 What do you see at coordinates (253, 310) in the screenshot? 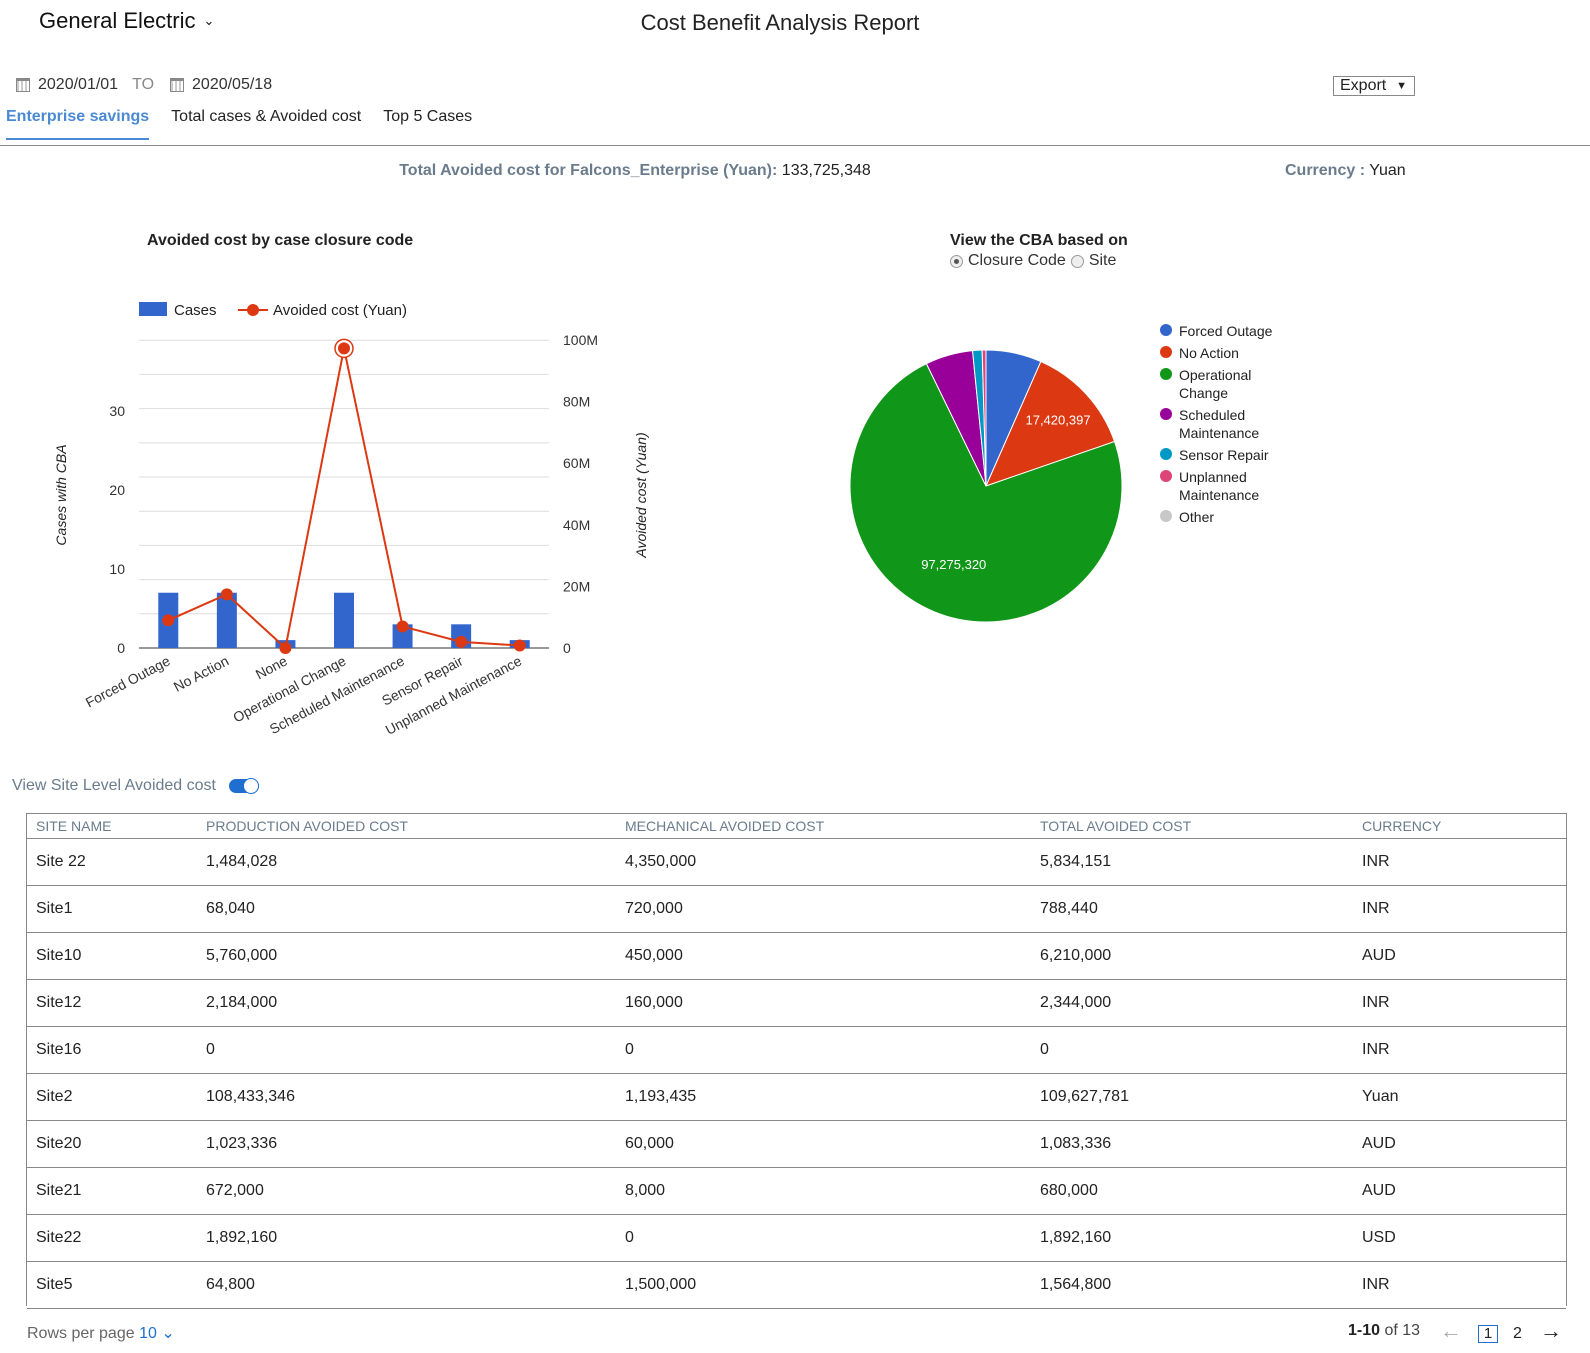
I see `legend-cost-marker` at bounding box center [253, 310].